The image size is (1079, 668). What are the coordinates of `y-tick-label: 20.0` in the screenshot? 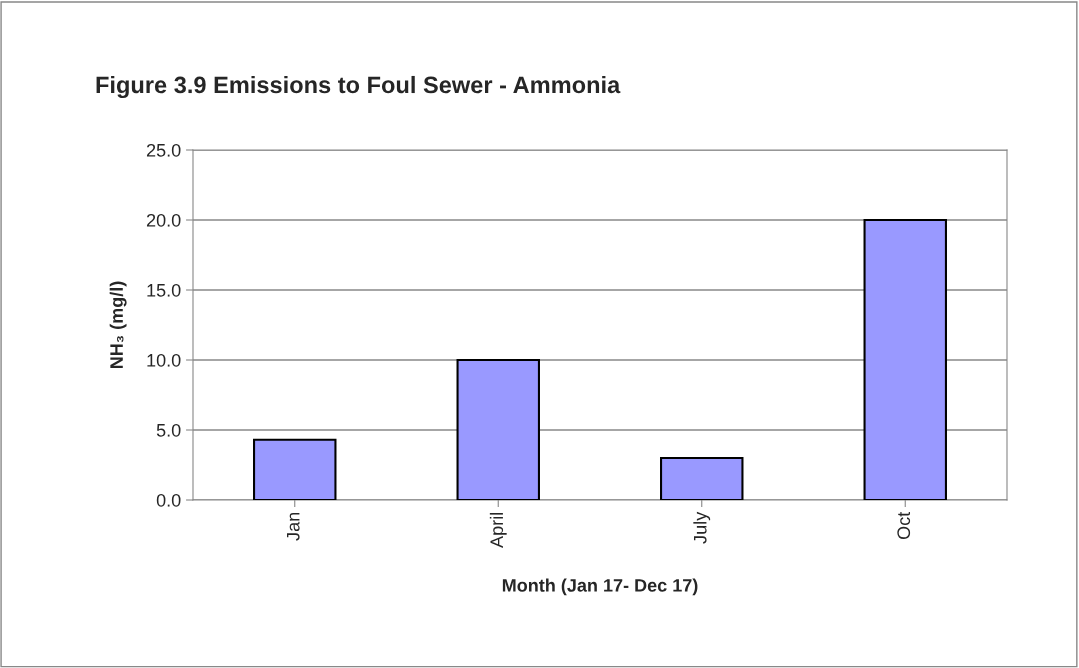 It's located at (163, 220).